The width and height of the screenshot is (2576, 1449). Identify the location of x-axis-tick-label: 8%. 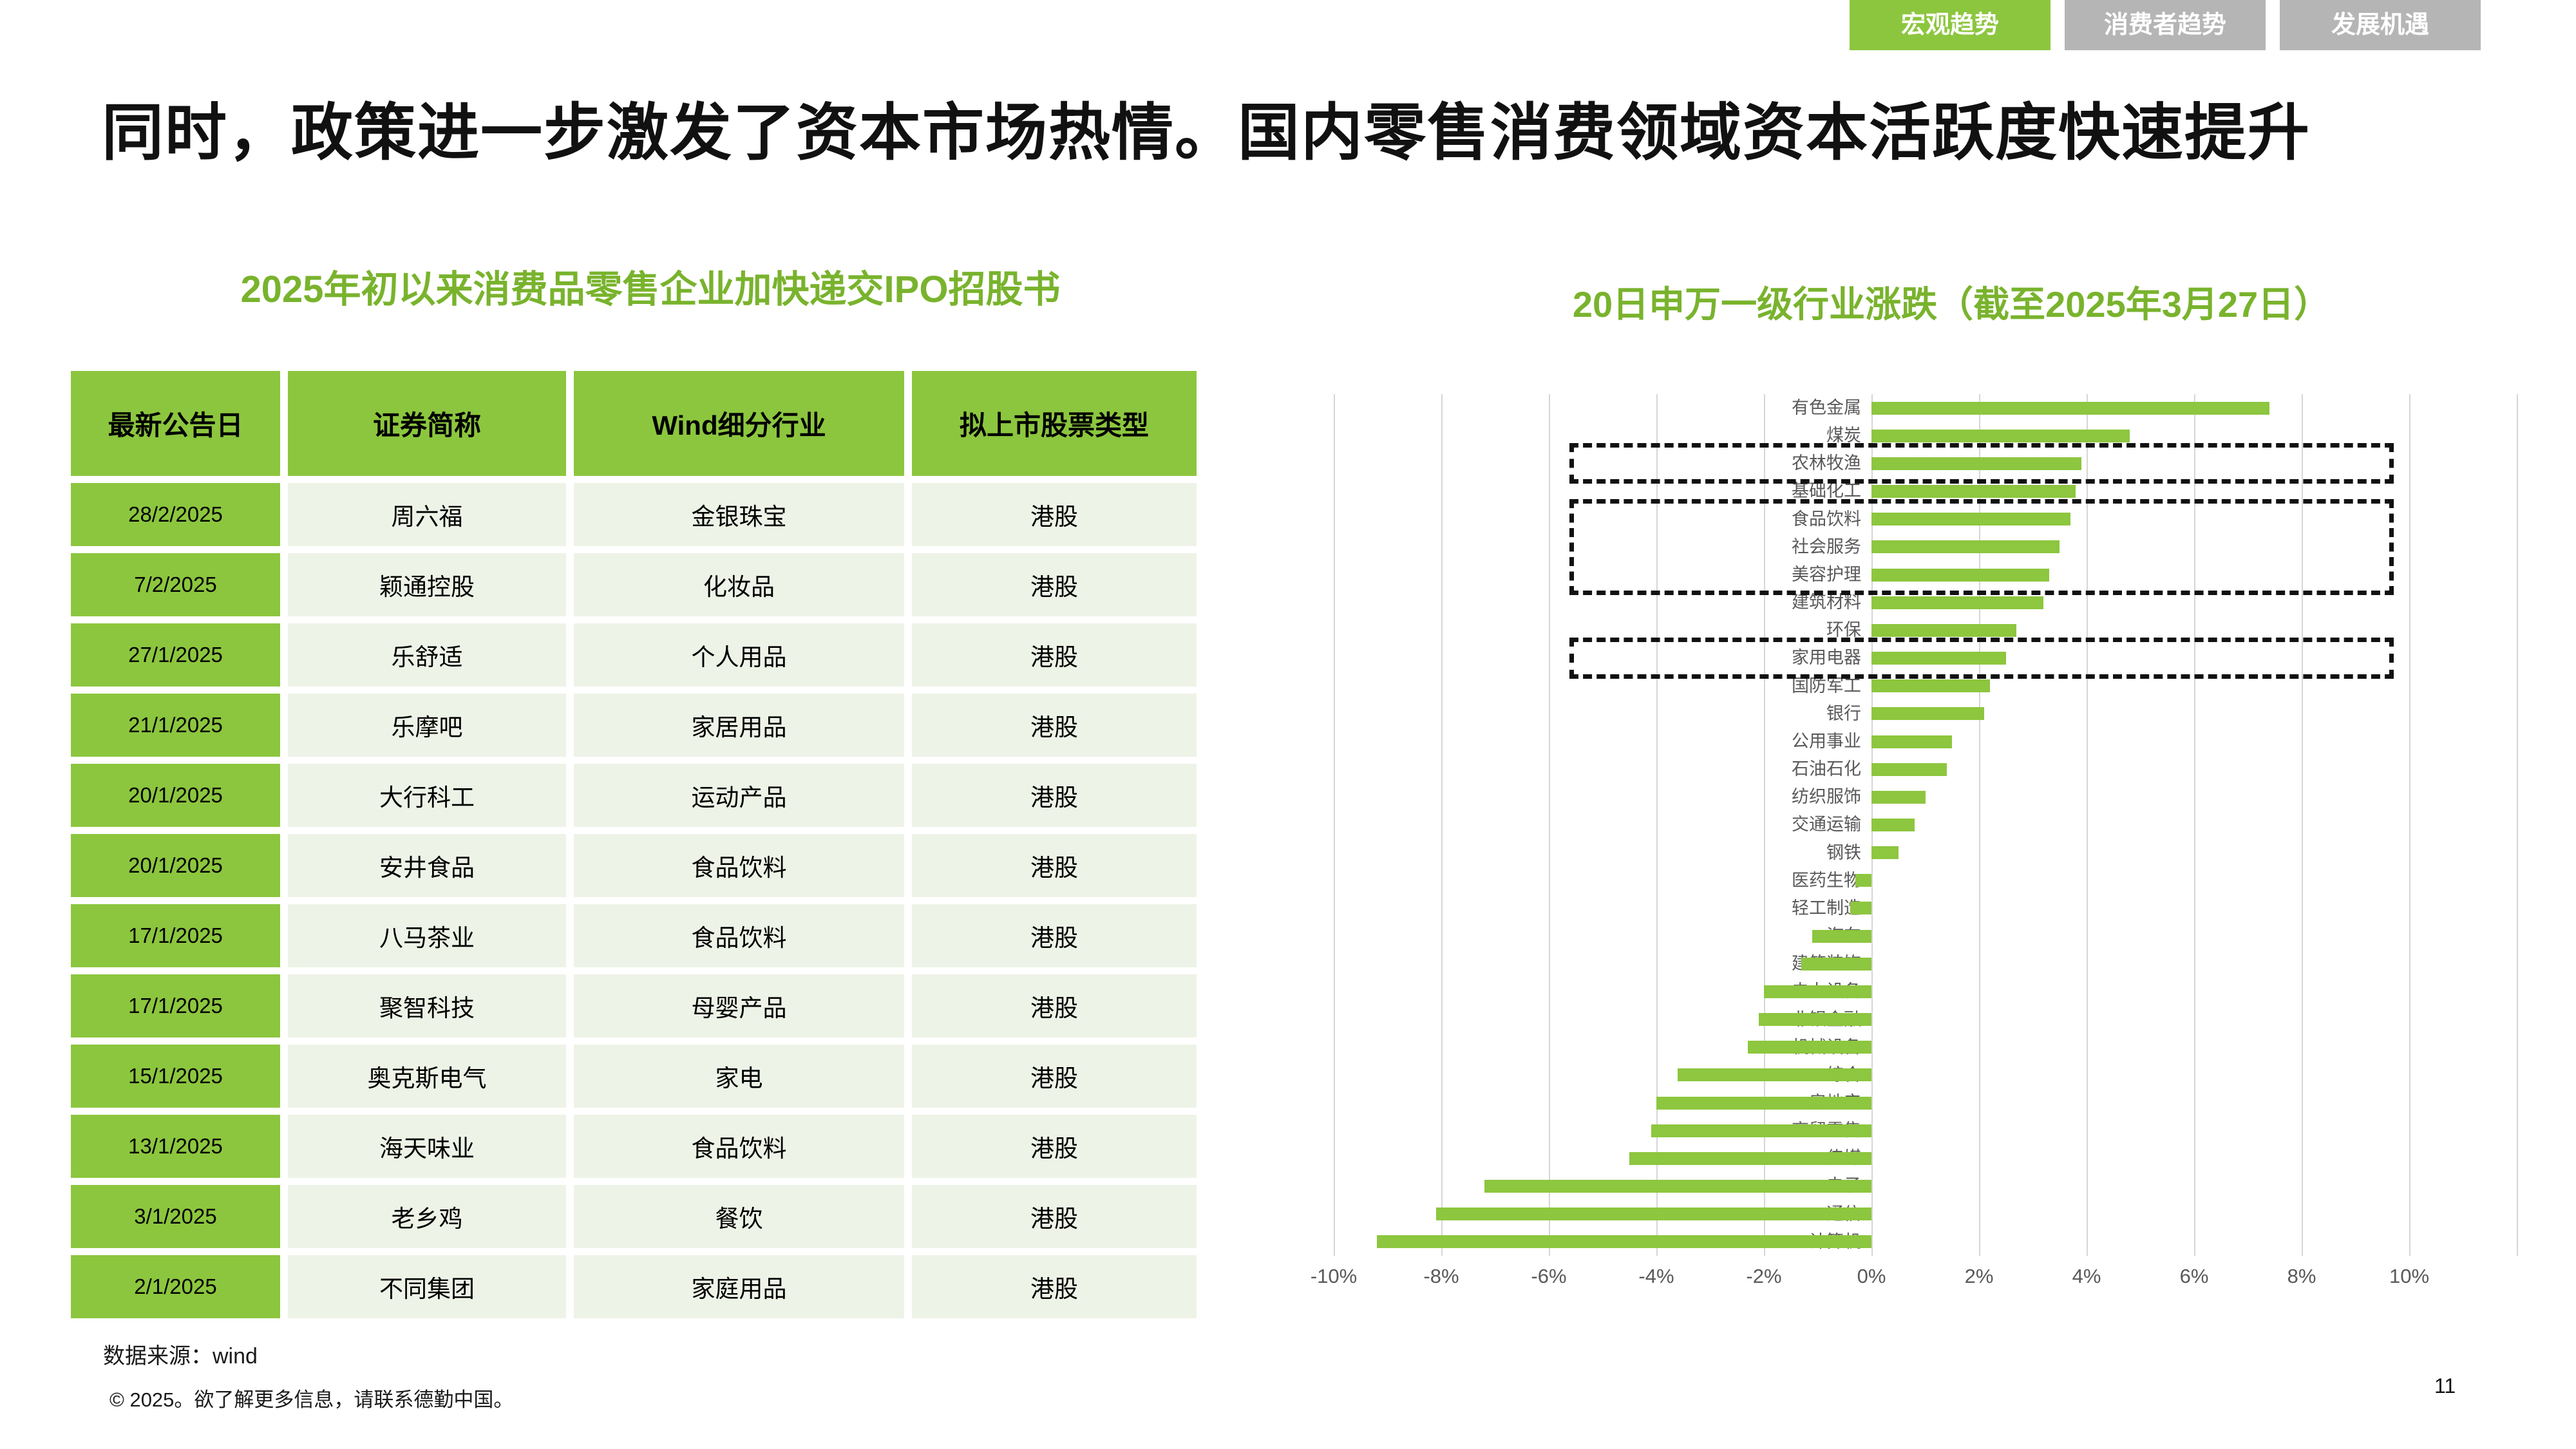
(2301, 1276).